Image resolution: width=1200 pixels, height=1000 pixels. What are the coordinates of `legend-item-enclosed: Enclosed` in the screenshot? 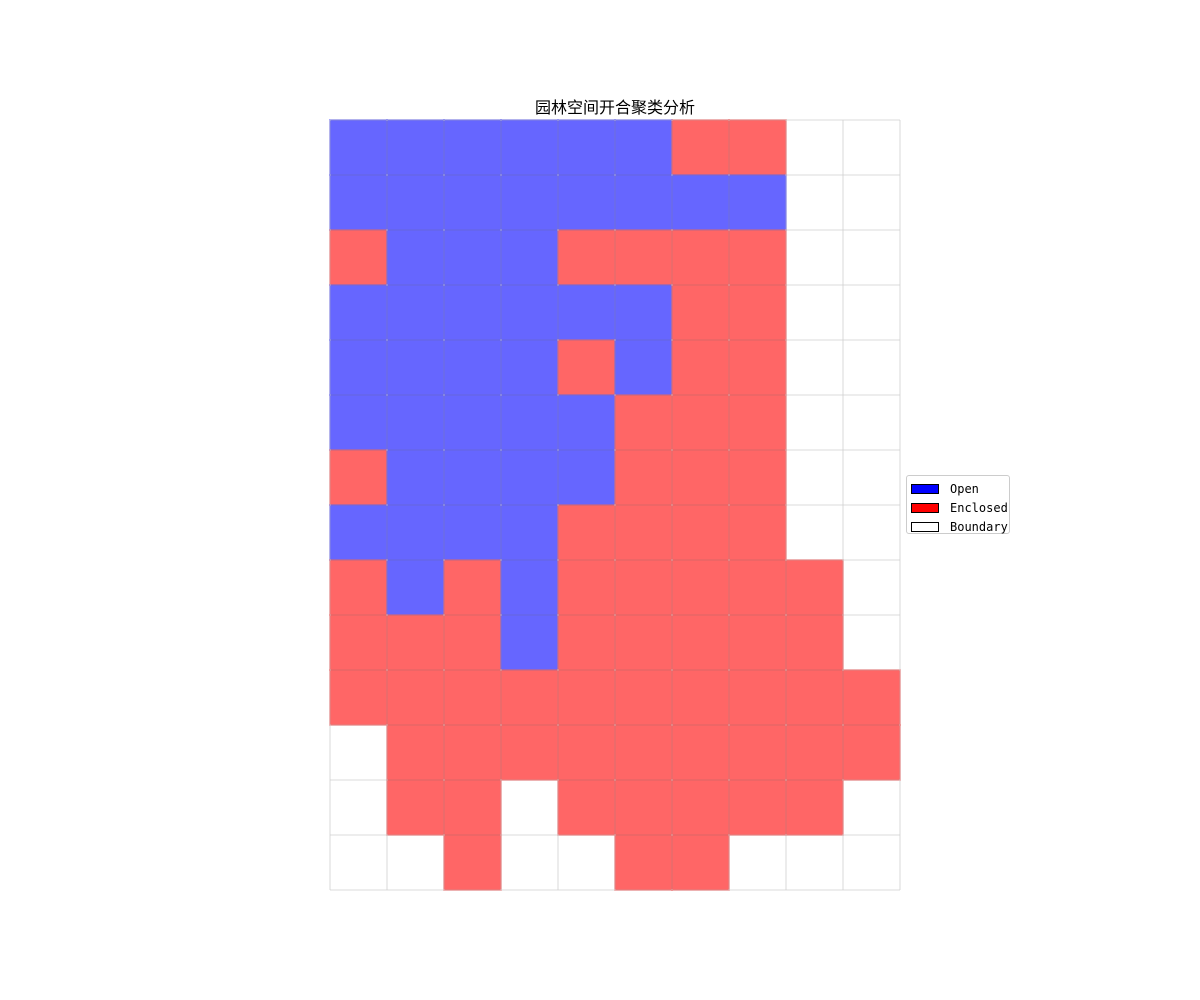 It's located at (959, 507).